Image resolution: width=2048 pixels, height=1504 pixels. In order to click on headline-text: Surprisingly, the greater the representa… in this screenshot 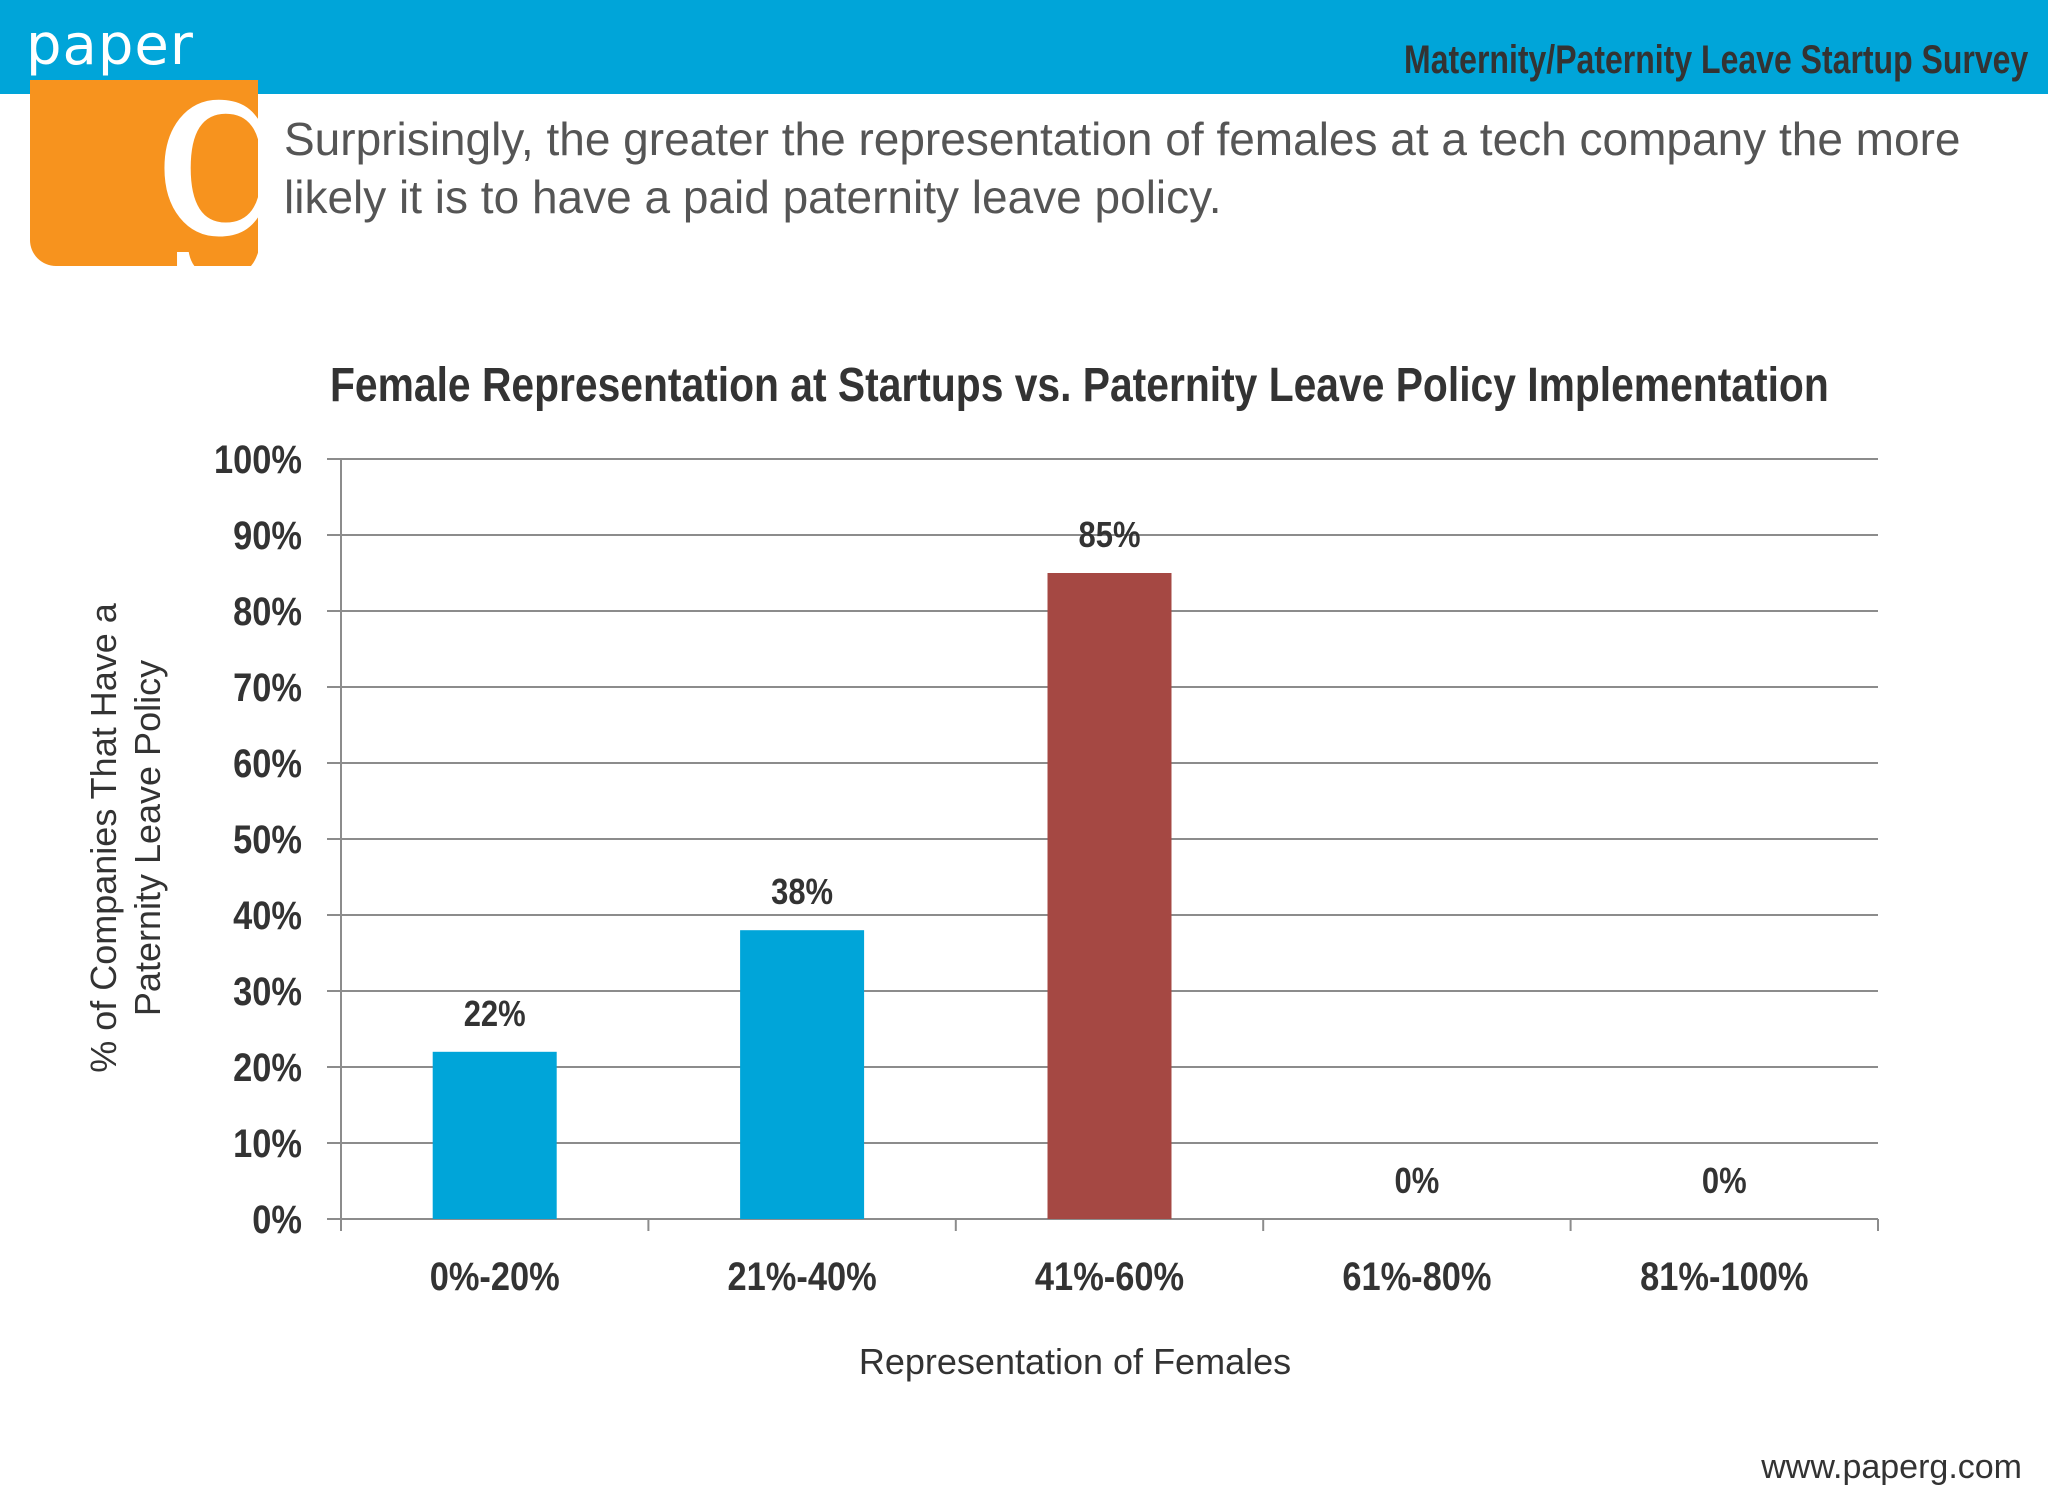, I will do `click(1122, 168)`.